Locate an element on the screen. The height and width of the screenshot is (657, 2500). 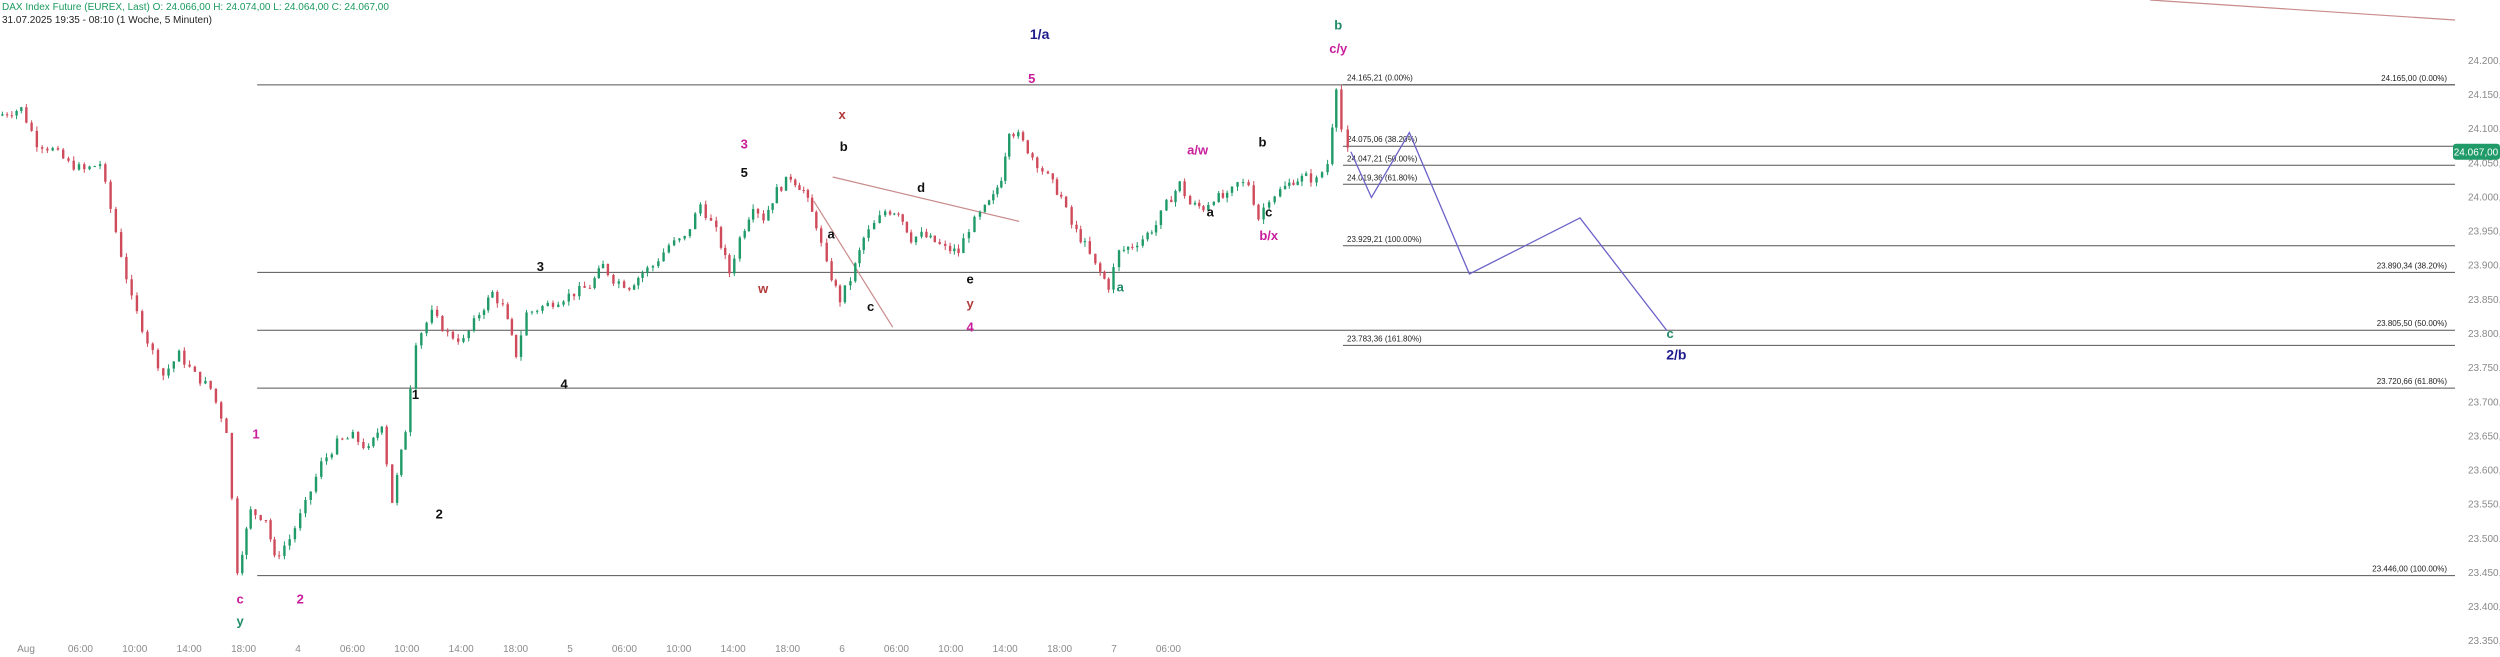
wave-label: 1 is located at coordinates (415, 394).